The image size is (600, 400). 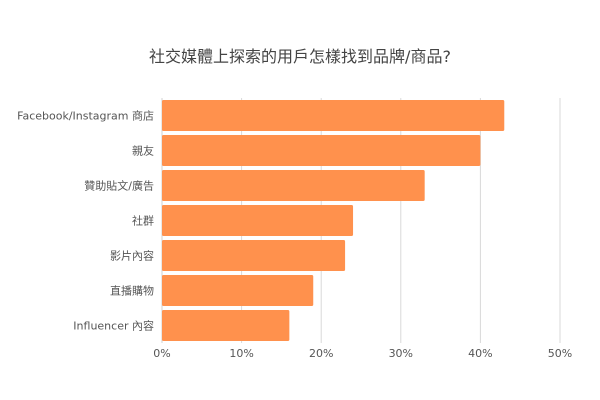 I want to click on x-tick-label-4: 40%, so click(x=480, y=353).